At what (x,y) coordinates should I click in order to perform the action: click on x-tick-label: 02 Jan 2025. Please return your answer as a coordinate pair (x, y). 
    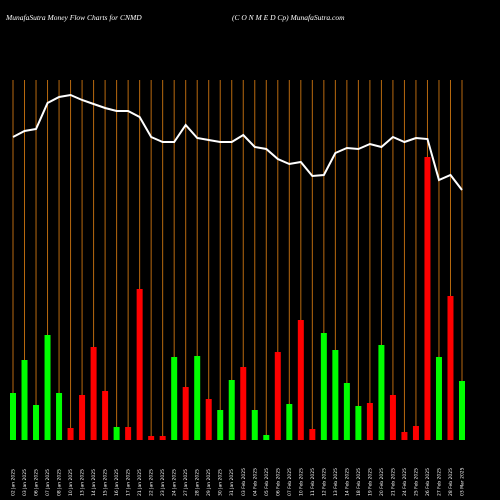
    Looking at the image, I should click on (14, 482).